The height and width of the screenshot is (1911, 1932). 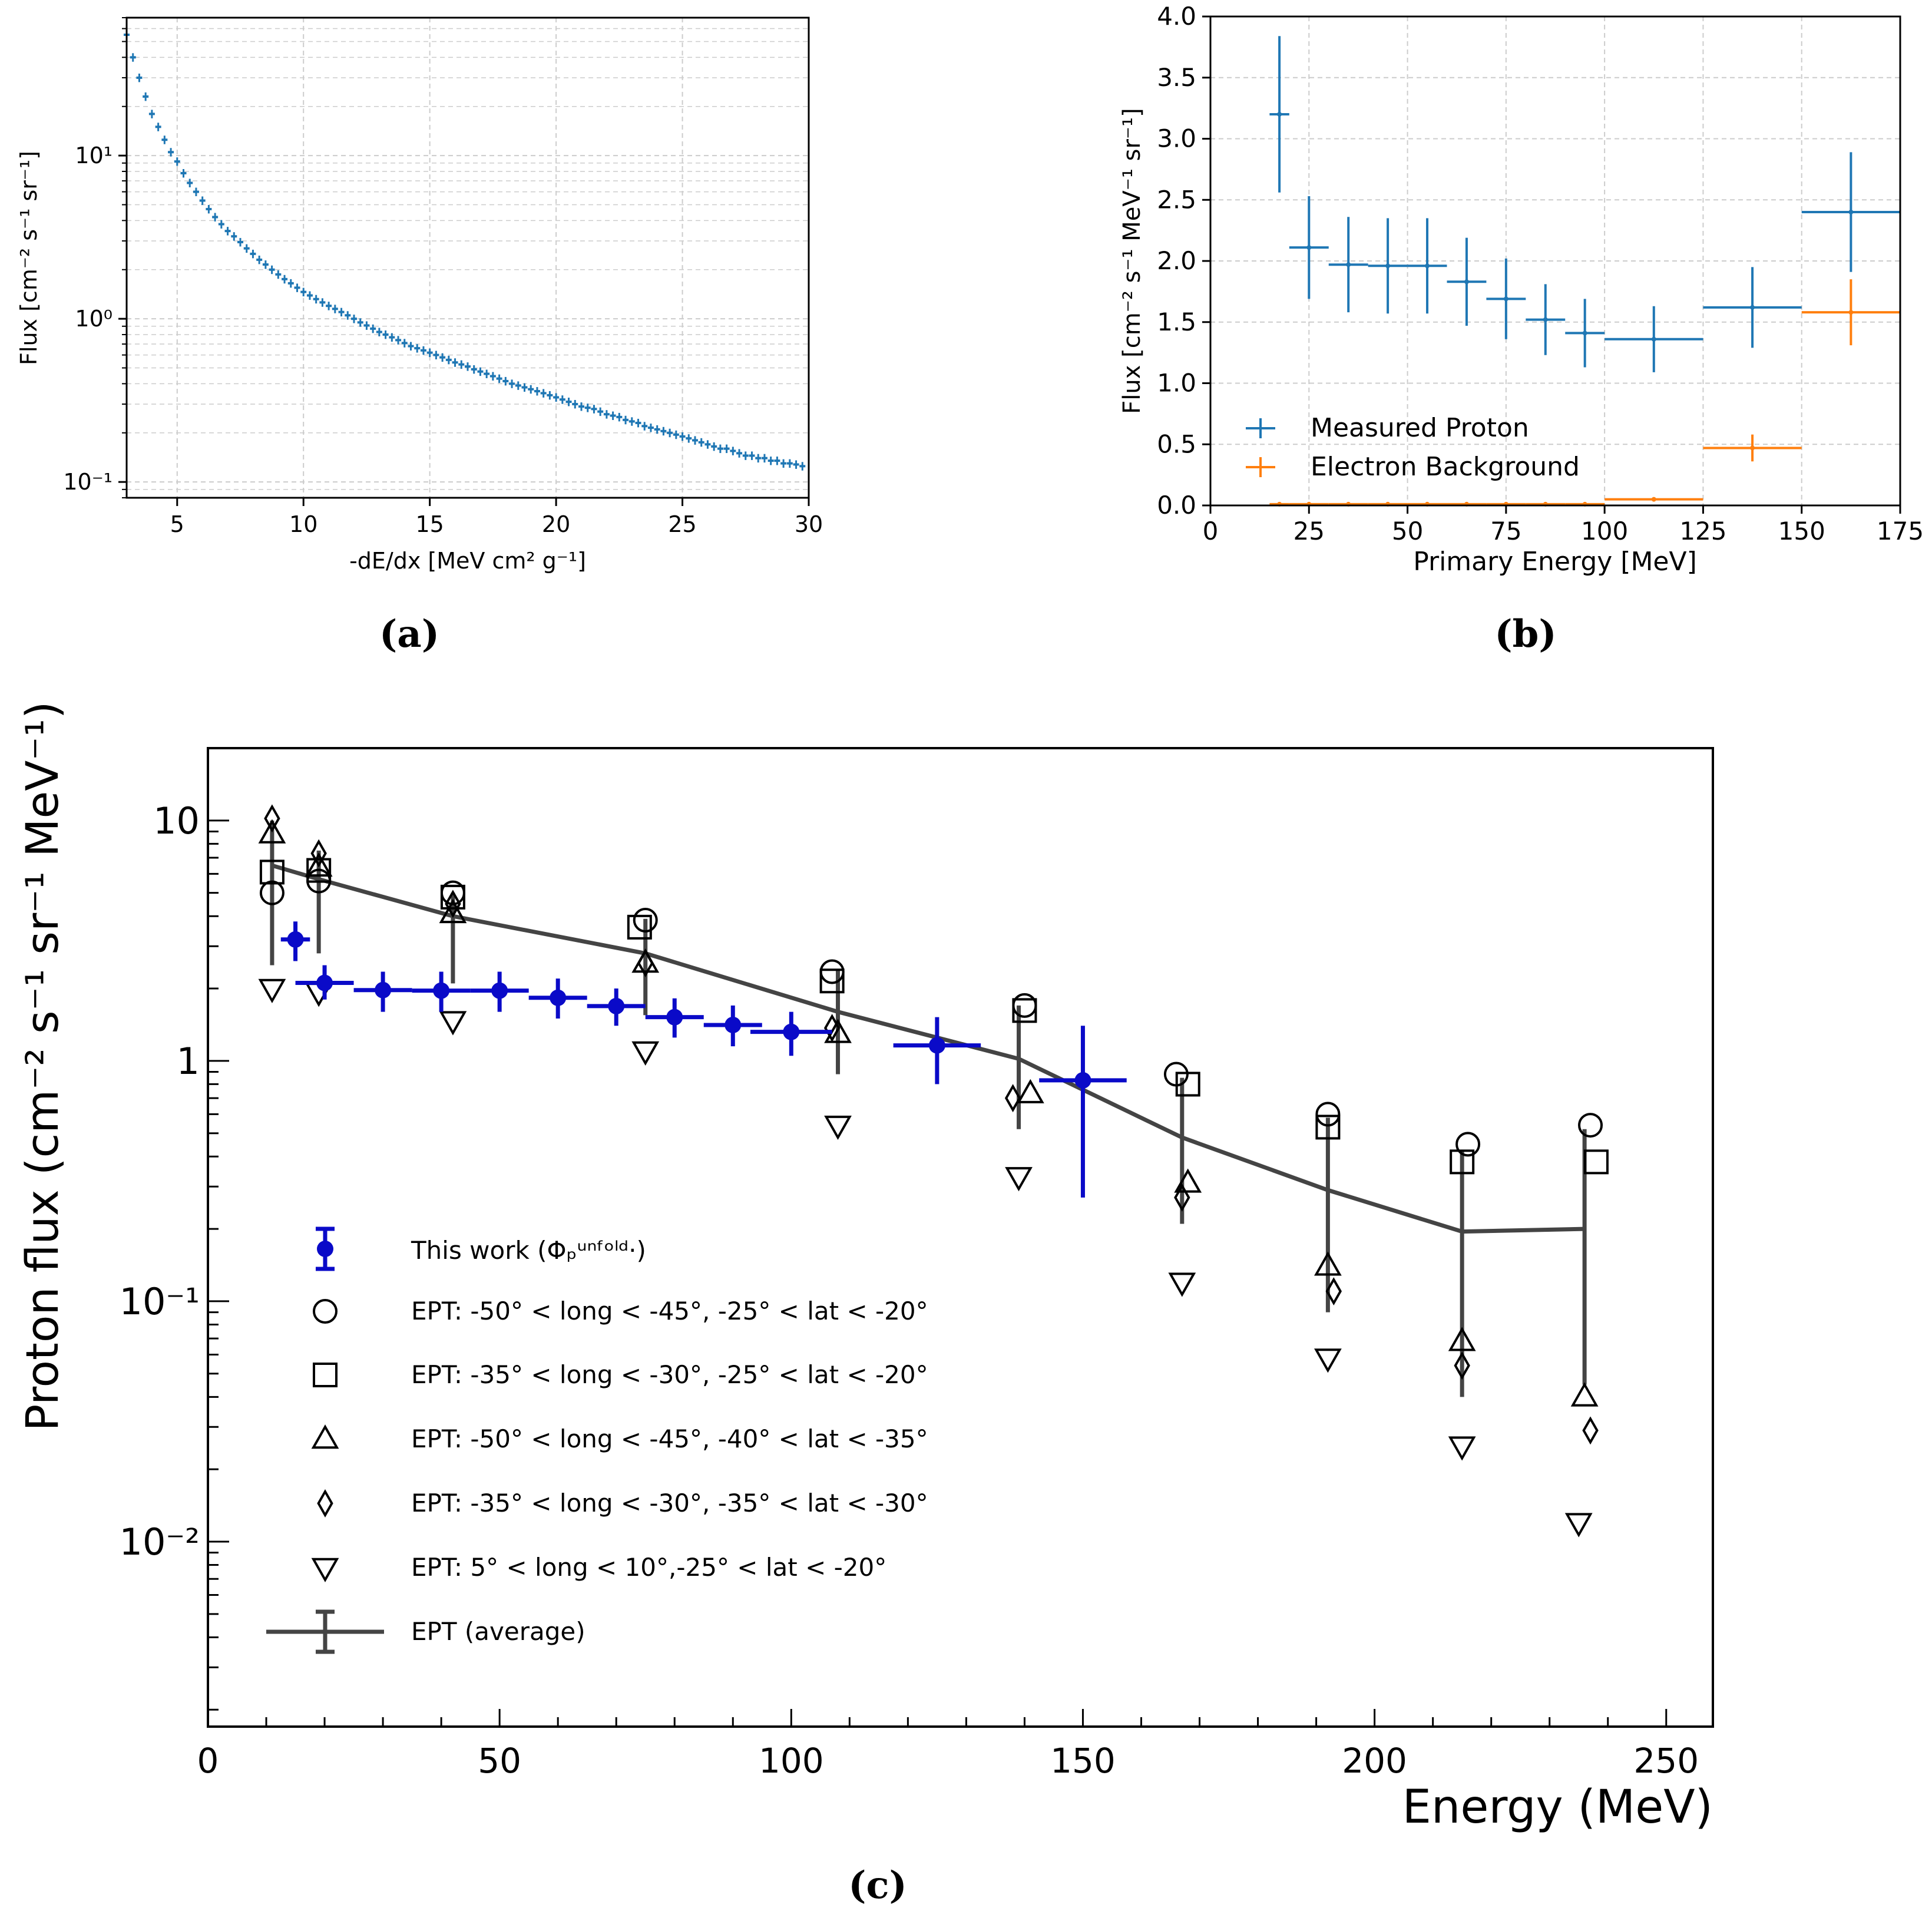 I want to click on b-ytick-label: 3.5, so click(x=1176, y=78).